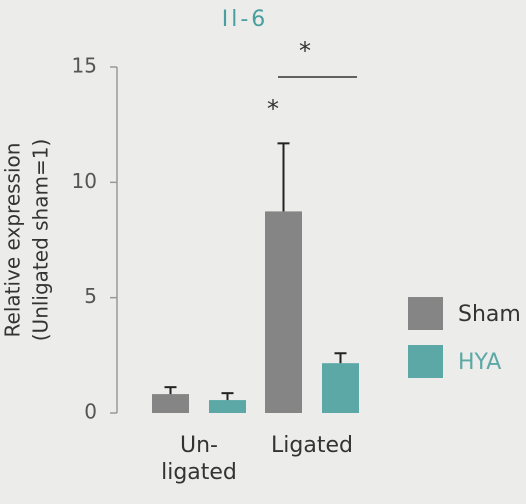  I want to click on y-tick-label: 5, so click(90, 296).